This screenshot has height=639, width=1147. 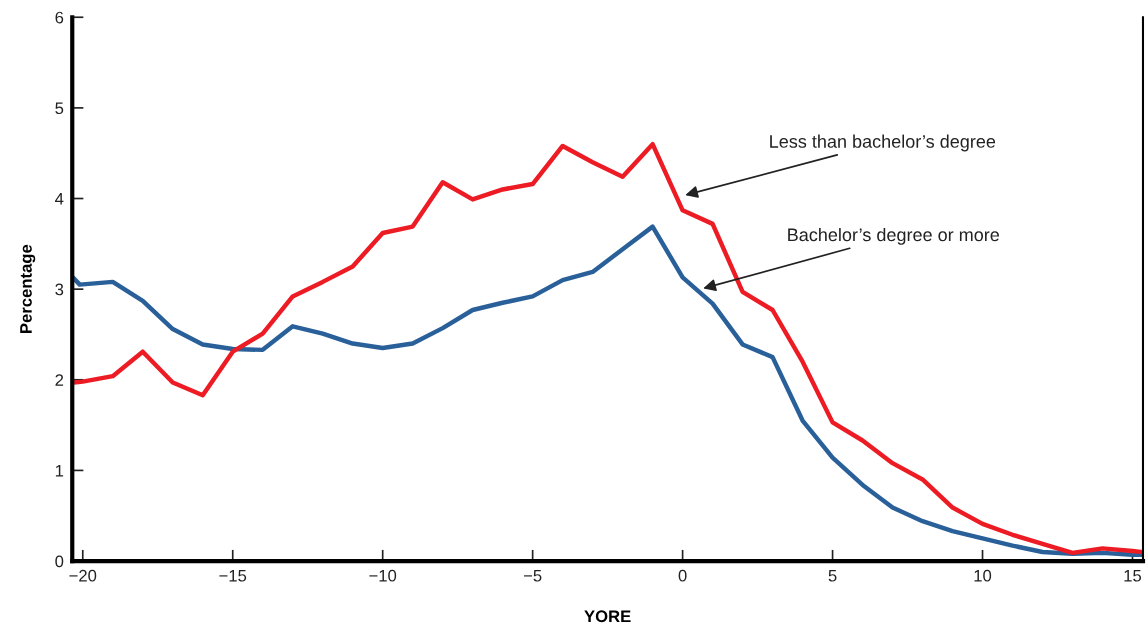 What do you see at coordinates (682, 575) in the screenshot?
I see `x-tick-label: 0` at bounding box center [682, 575].